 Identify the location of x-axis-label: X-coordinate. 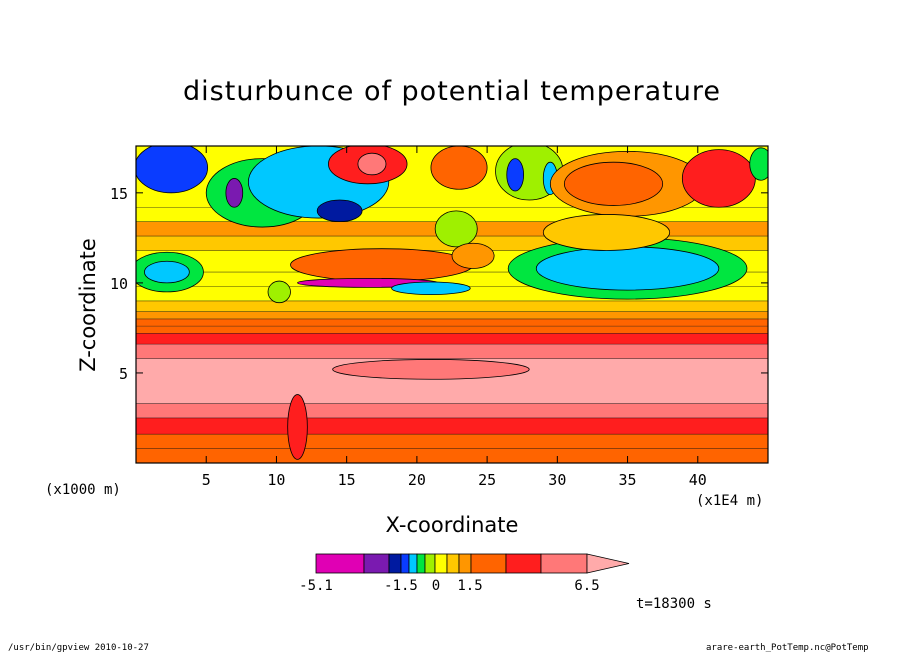
(452, 525).